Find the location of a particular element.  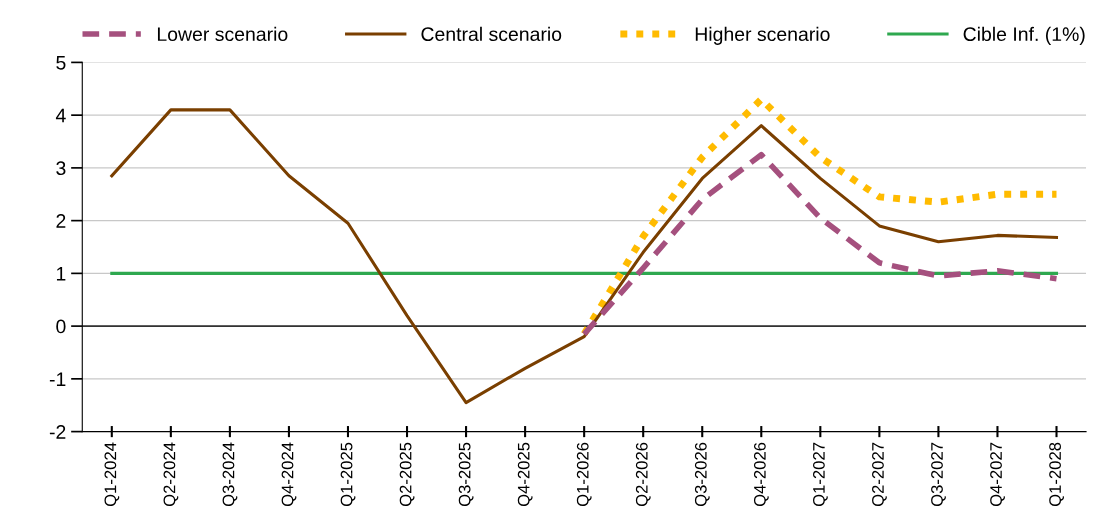

legend-label: Lower scenario is located at coordinates (222, 34).